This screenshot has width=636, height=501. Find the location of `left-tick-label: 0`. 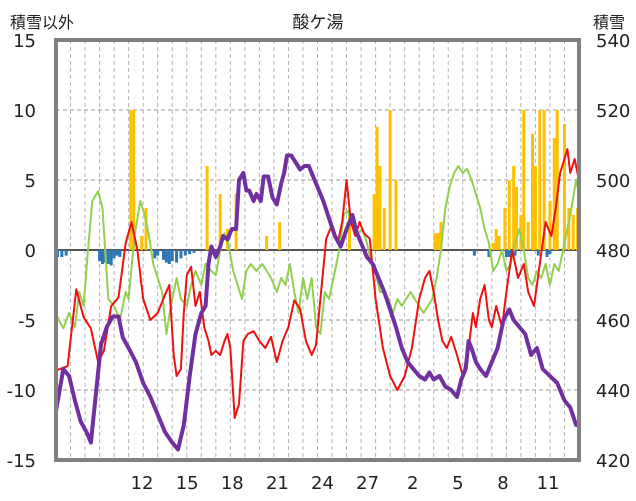

left-tick-label: 0 is located at coordinates (30, 251).